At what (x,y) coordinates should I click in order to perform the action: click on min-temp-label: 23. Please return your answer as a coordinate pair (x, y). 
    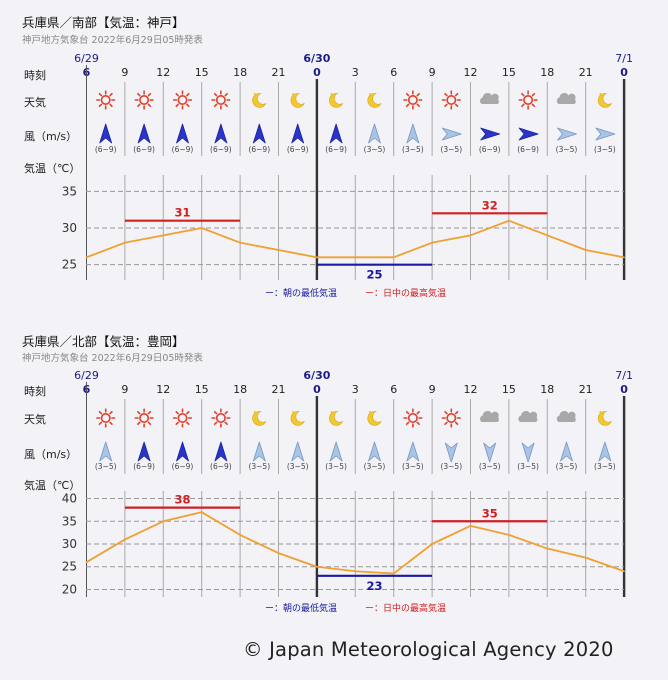
    Looking at the image, I should click on (374, 586).